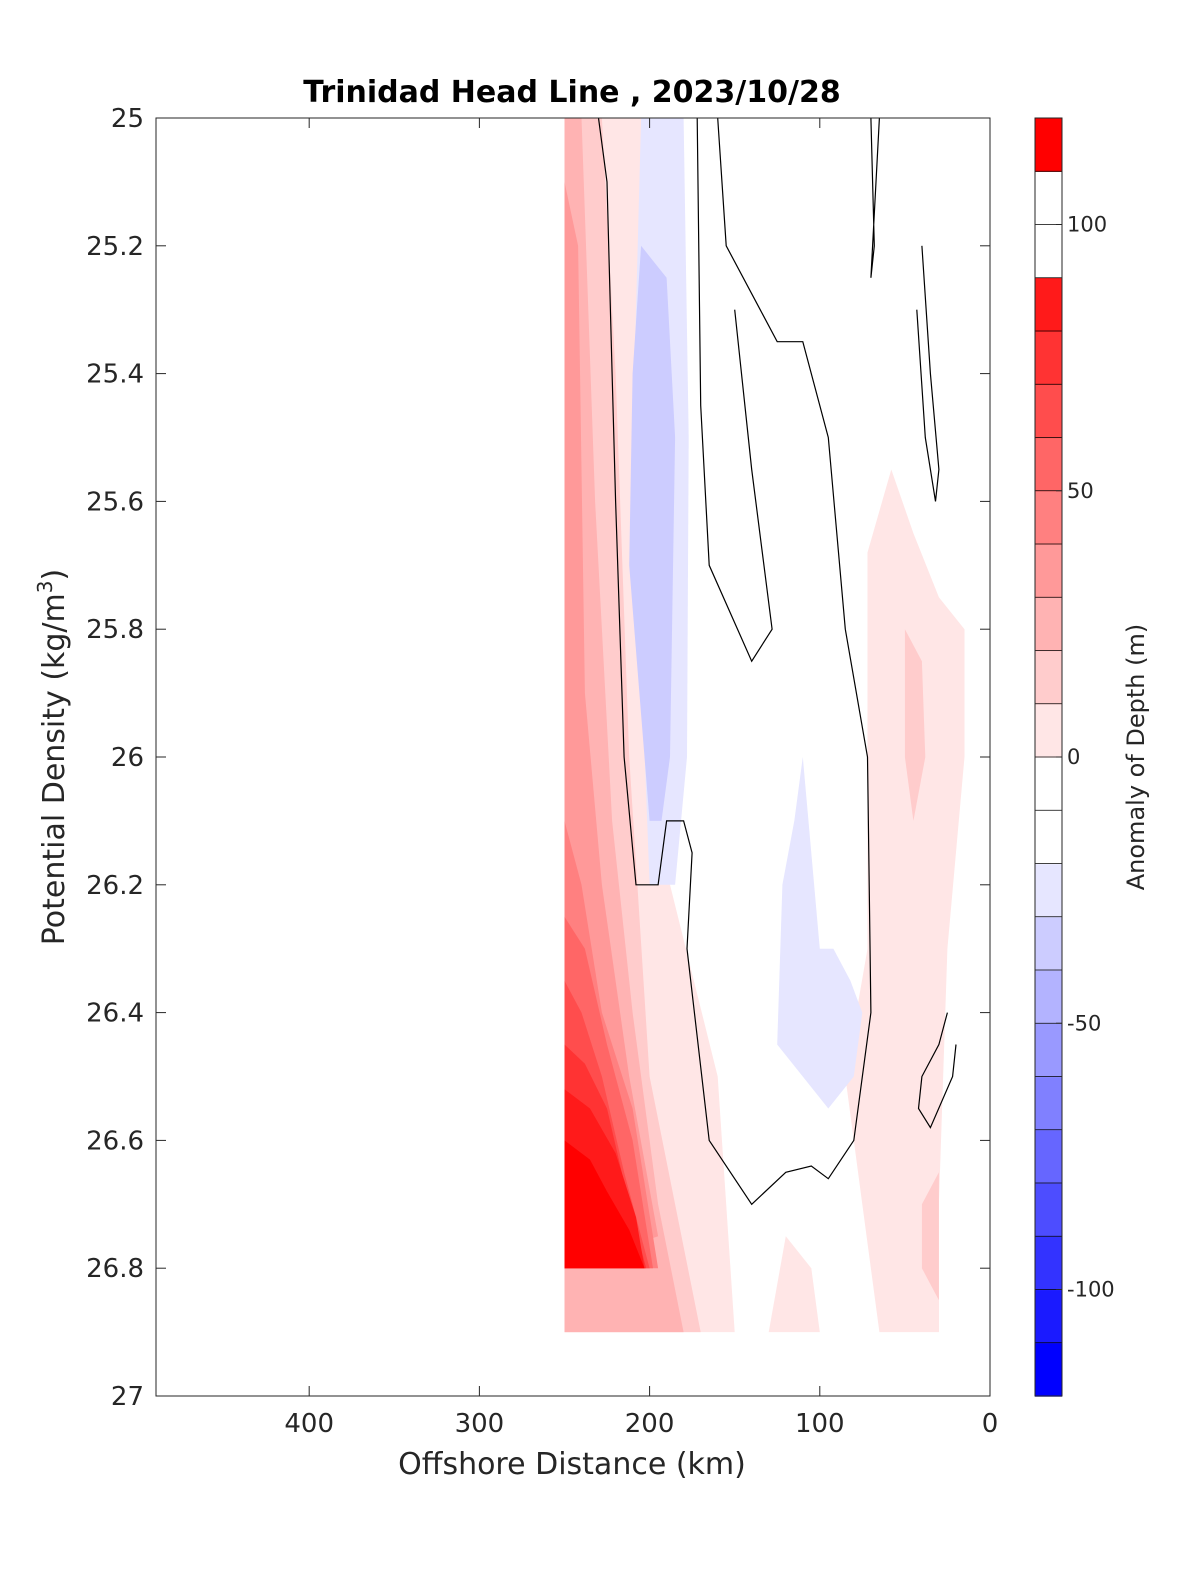 The height and width of the screenshot is (1575, 1200). Describe the element at coordinates (1087, 225) in the screenshot. I see `colorbar-tick-label: 100` at that location.